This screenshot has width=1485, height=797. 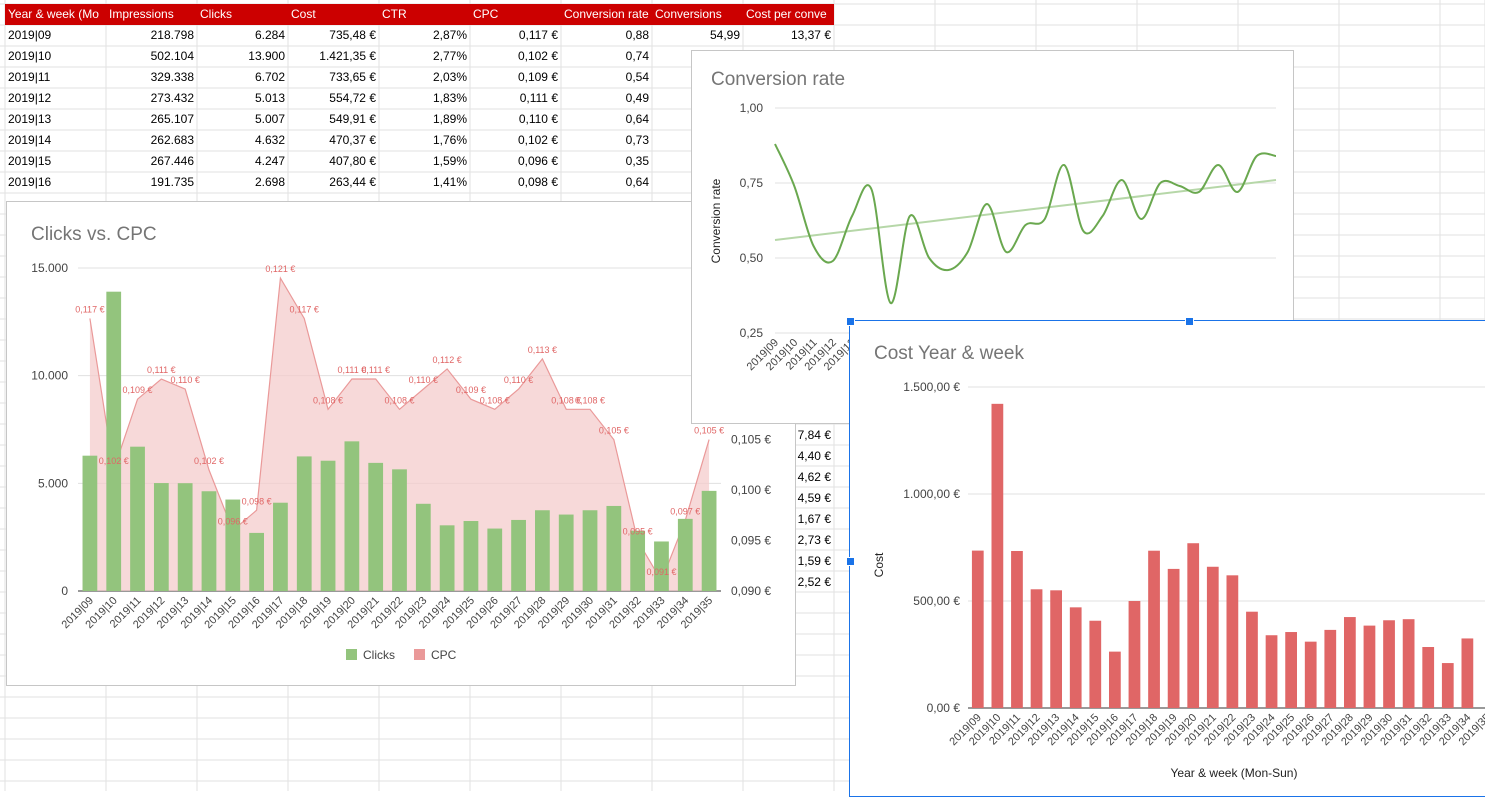 What do you see at coordinates (151, 14) in the screenshot?
I see `header-cell: Impressions` at bounding box center [151, 14].